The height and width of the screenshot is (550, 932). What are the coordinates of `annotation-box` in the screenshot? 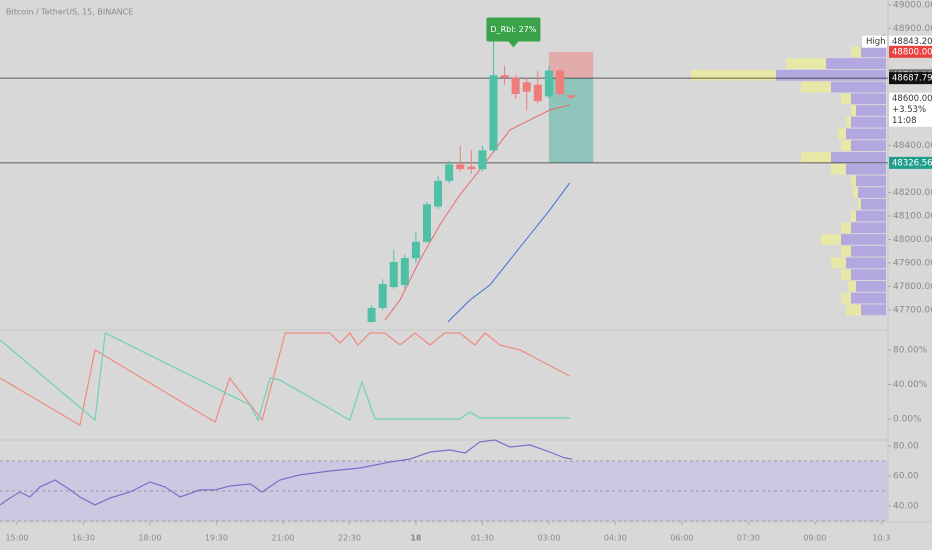 It's located at (513, 29).